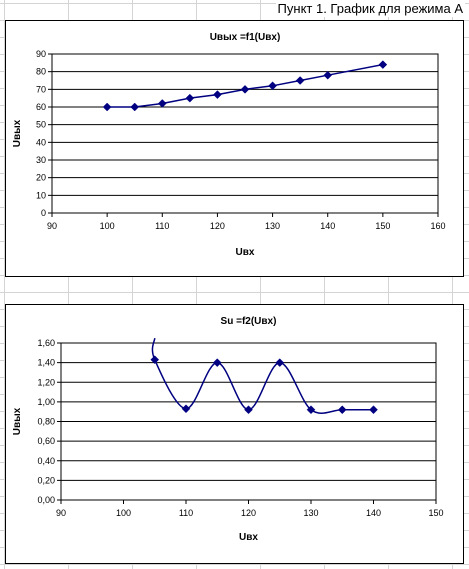  I want to click on y-tick-label: 1,00, so click(46, 402).